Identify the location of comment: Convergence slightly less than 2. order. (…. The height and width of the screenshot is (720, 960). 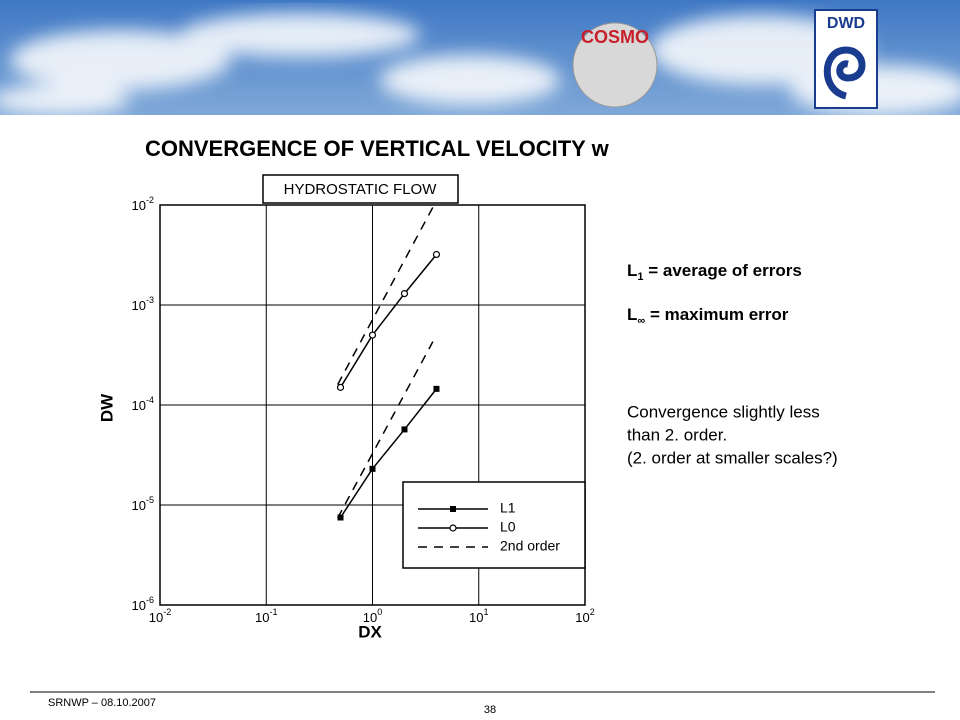
(732, 434).